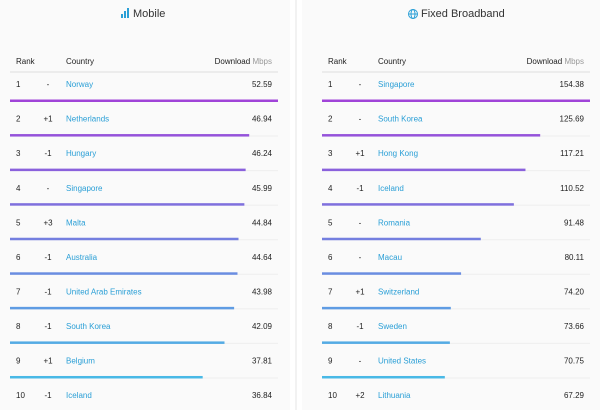  I want to click on country: Norway, so click(79, 84).